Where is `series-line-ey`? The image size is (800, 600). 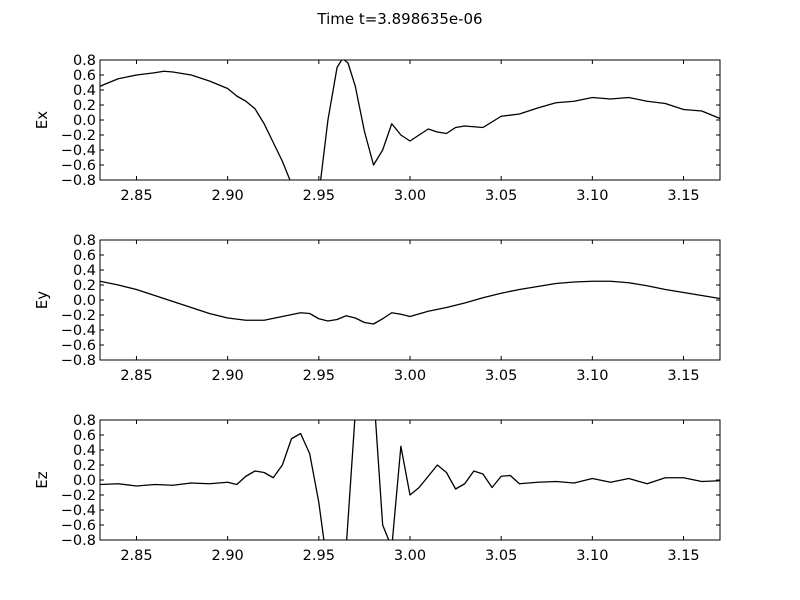 series-line-ey is located at coordinates (410, 302).